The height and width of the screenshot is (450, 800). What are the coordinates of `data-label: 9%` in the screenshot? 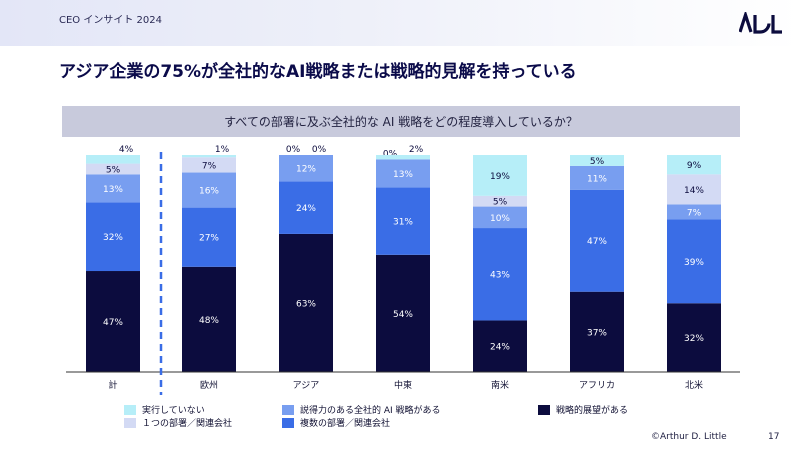 It's located at (694, 166).